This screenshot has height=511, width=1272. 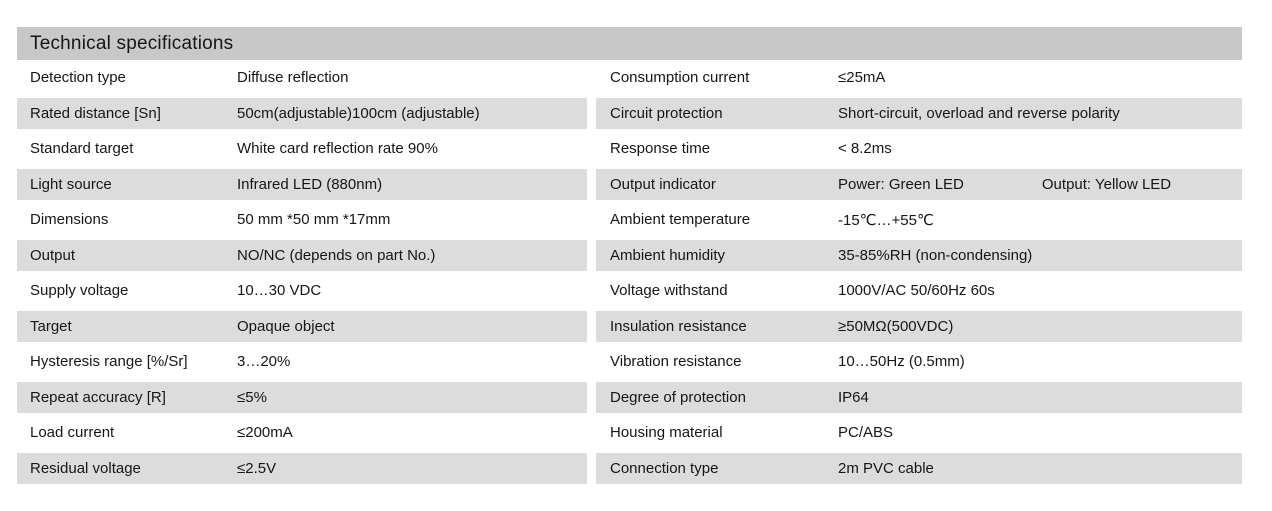 What do you see at coordinates (1040, 77) in the screenshot?
I see `spec-value: ≤25mA` at bounding box center [1040, 77].